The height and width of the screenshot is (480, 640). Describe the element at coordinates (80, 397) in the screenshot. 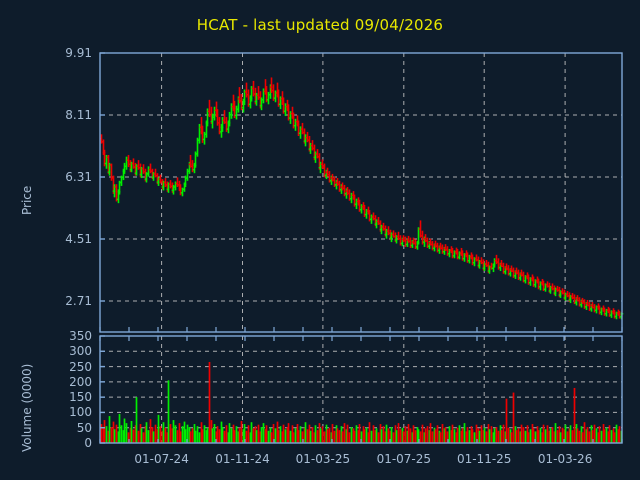

I see `volume-y-tick-label: 150` at that location.